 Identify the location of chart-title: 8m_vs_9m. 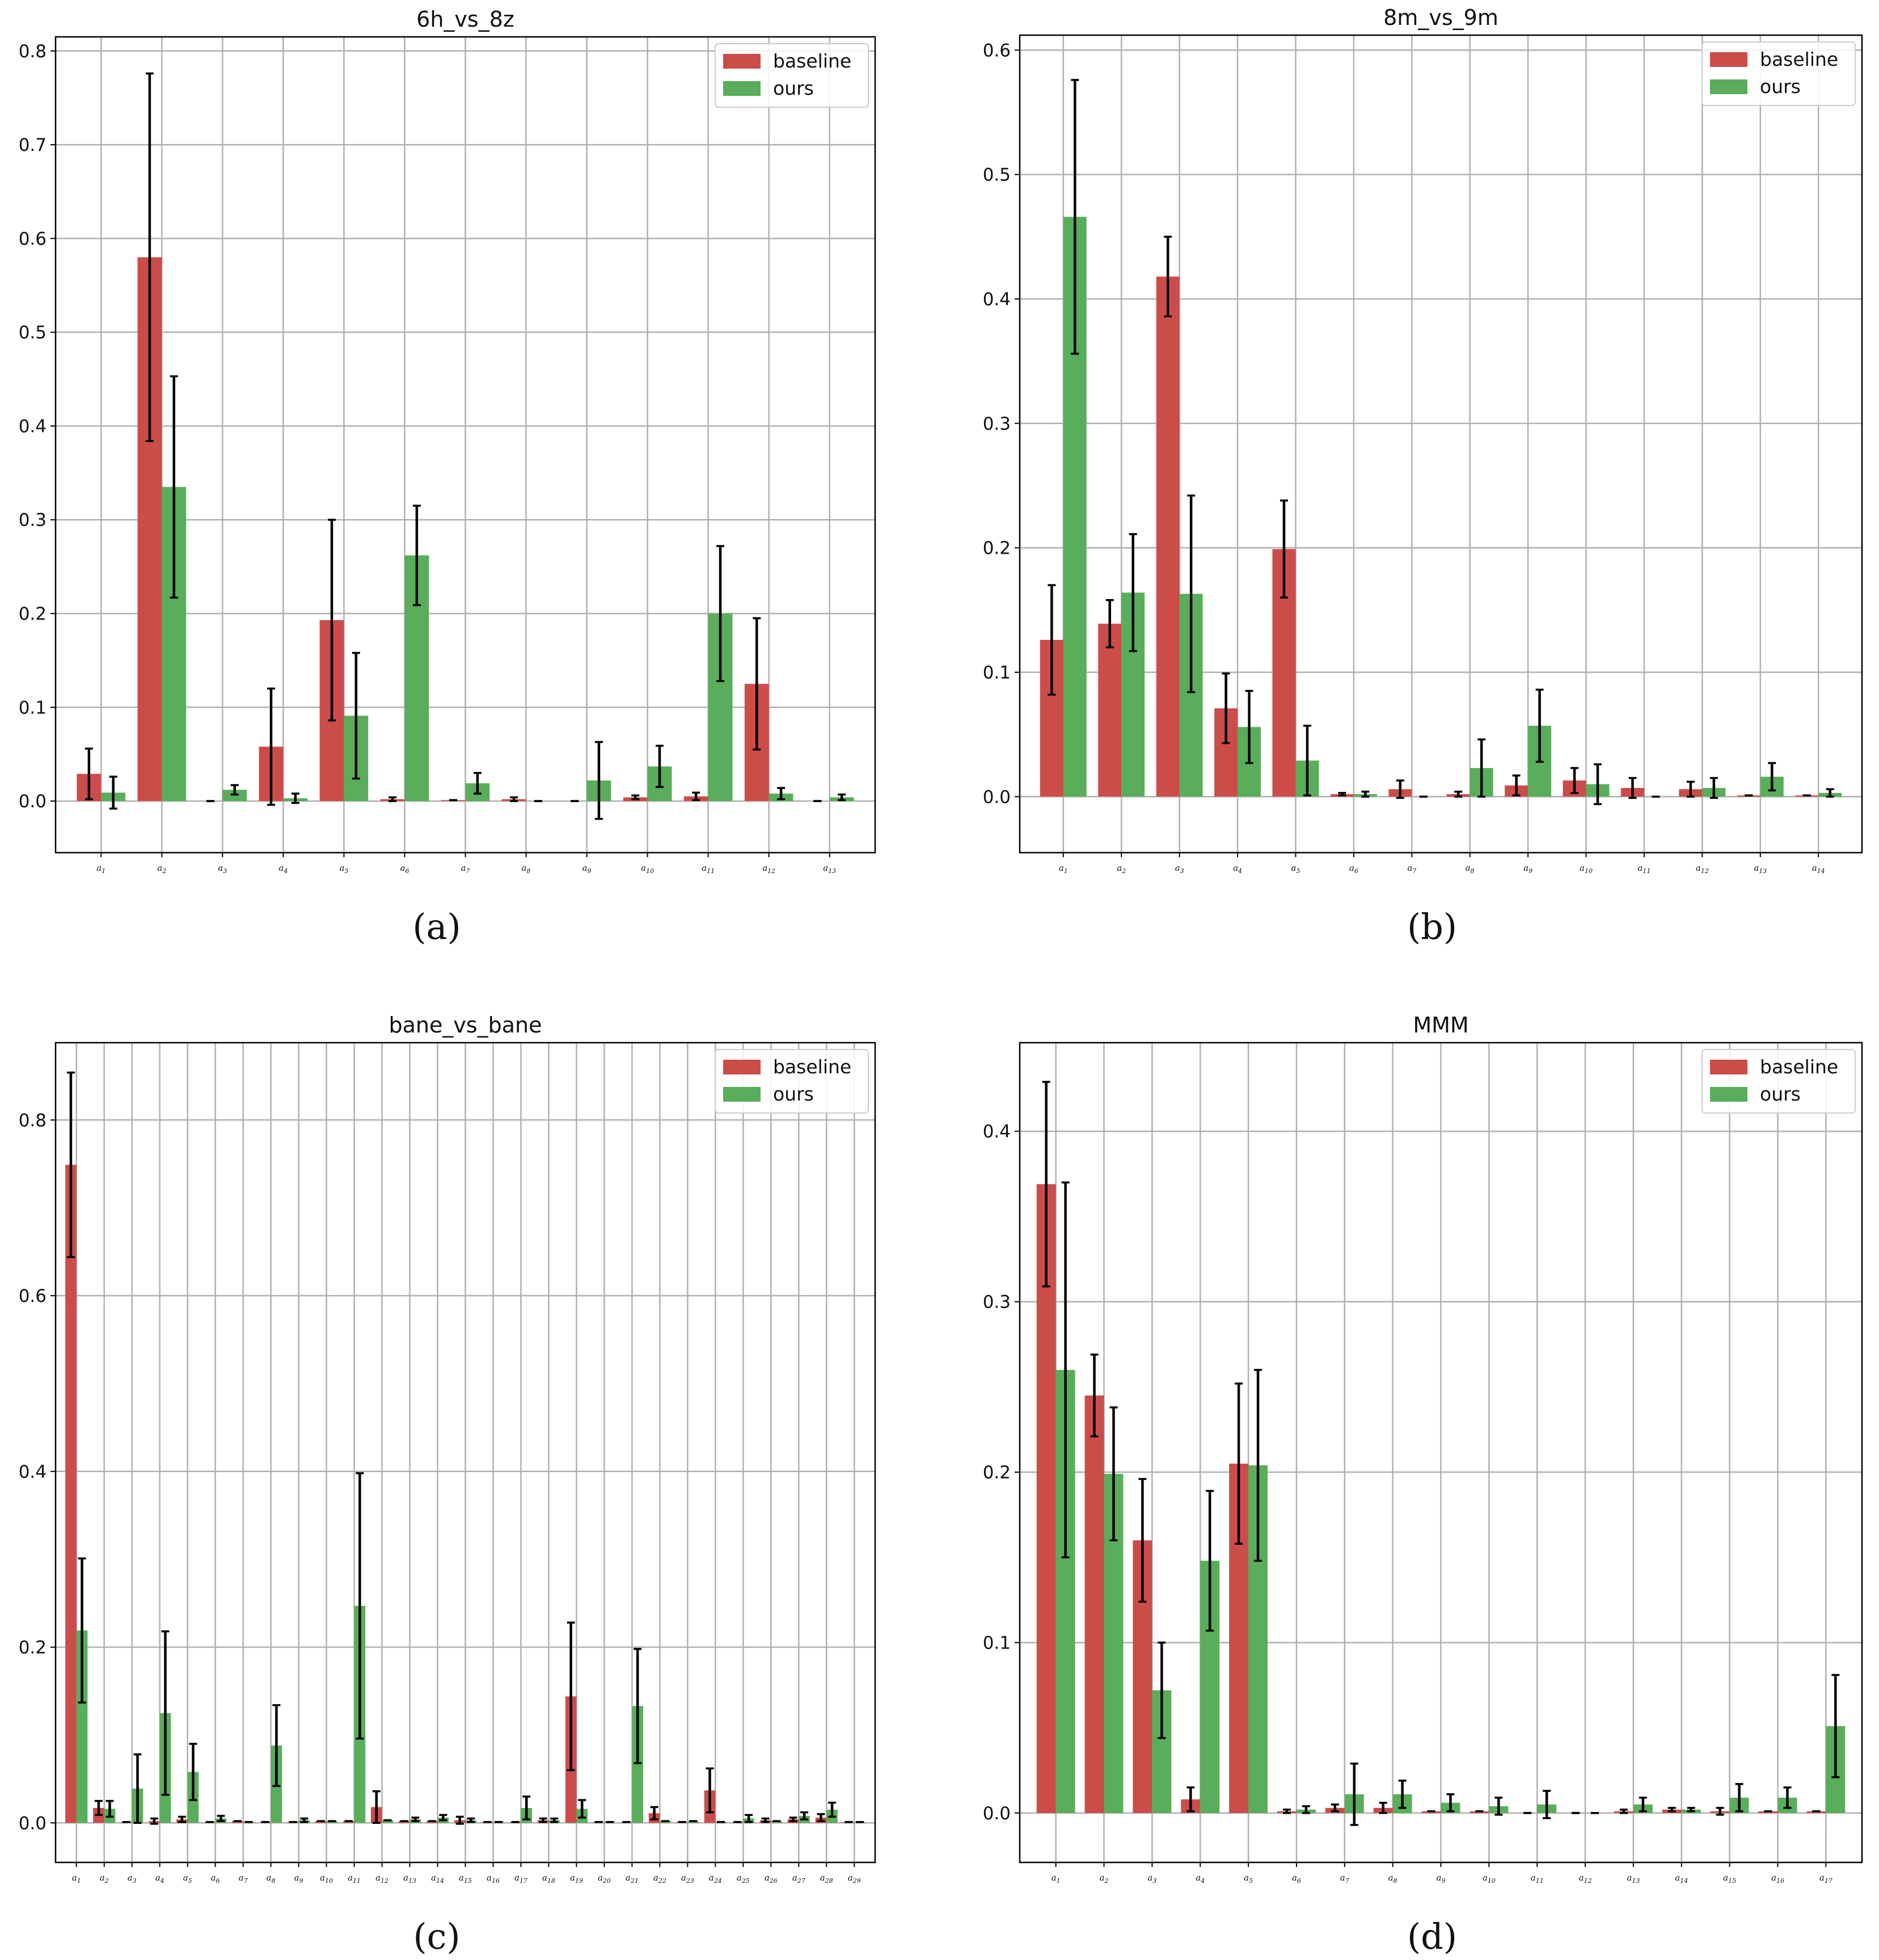
(1440, 17).